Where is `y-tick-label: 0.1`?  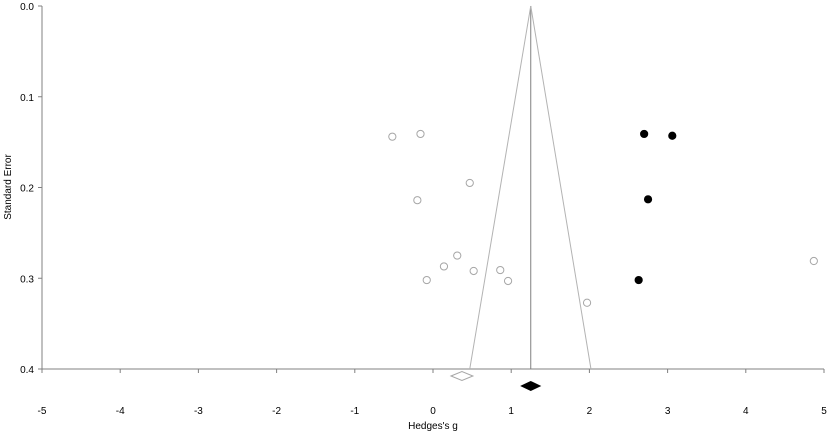 y-tick-label: 0.1 is located at coordinates (27, 98).